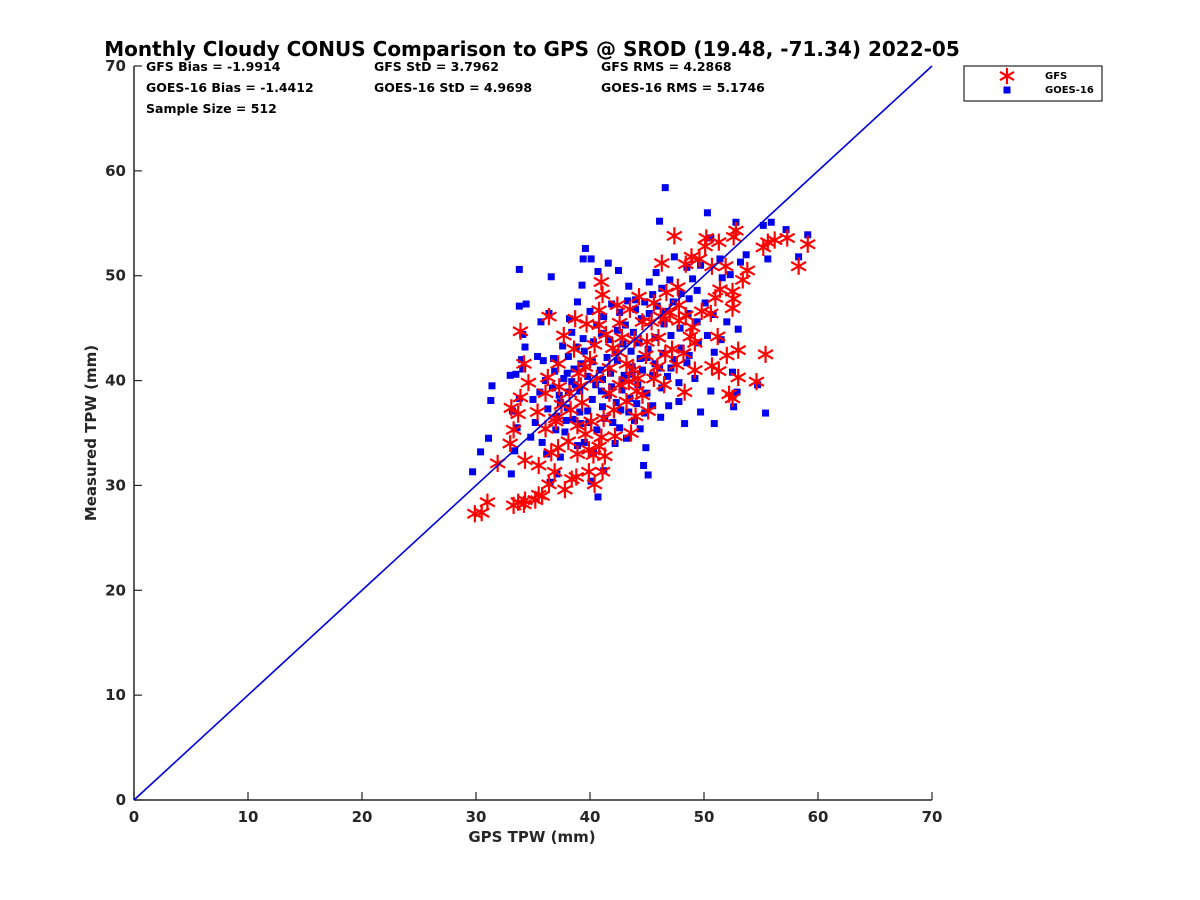  Describe the element at coordinates (115, 590) in the screenshot. I see `y-tick-label: 20` at that location.